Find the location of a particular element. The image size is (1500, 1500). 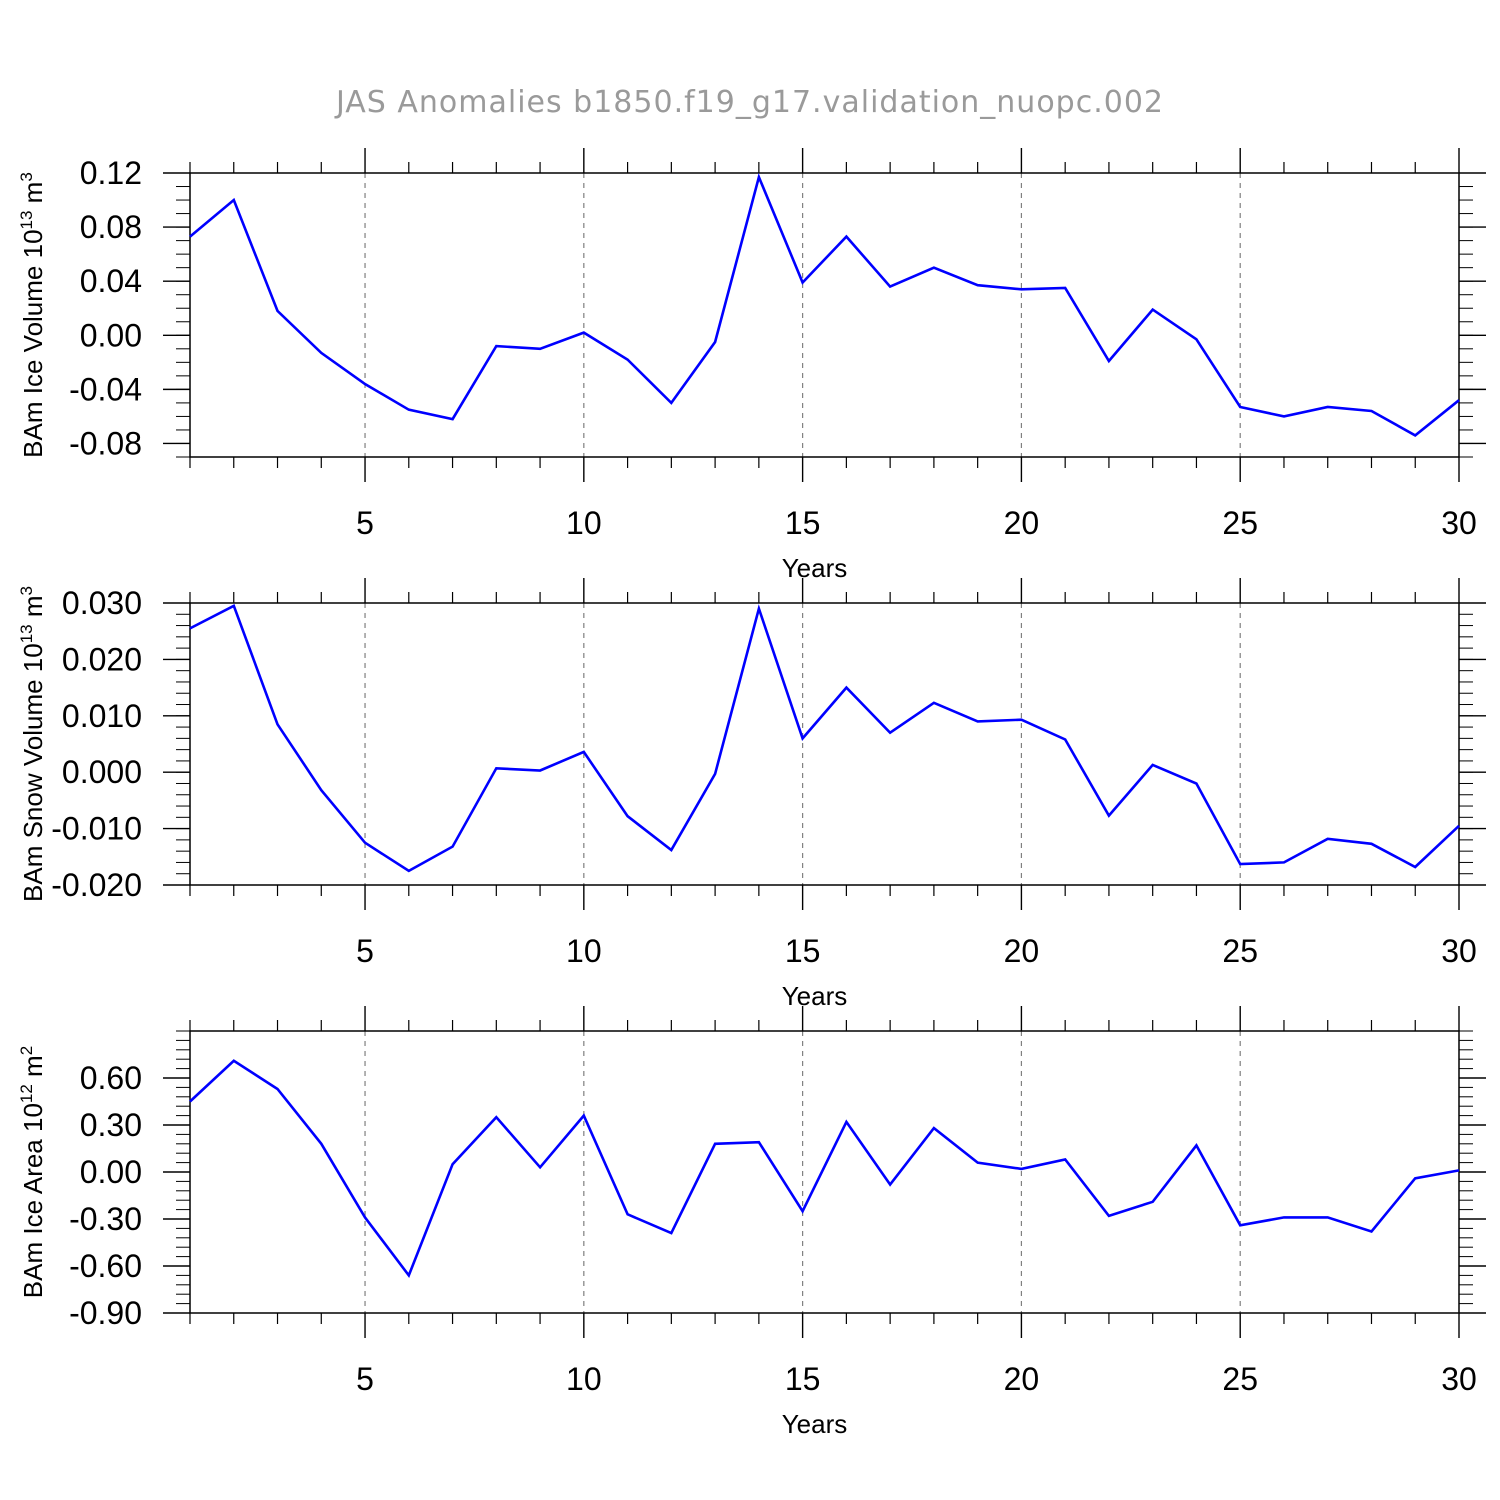

y-axis-label: BAm Ice Volume 1013 m3 is located at coordinates (32, 315).